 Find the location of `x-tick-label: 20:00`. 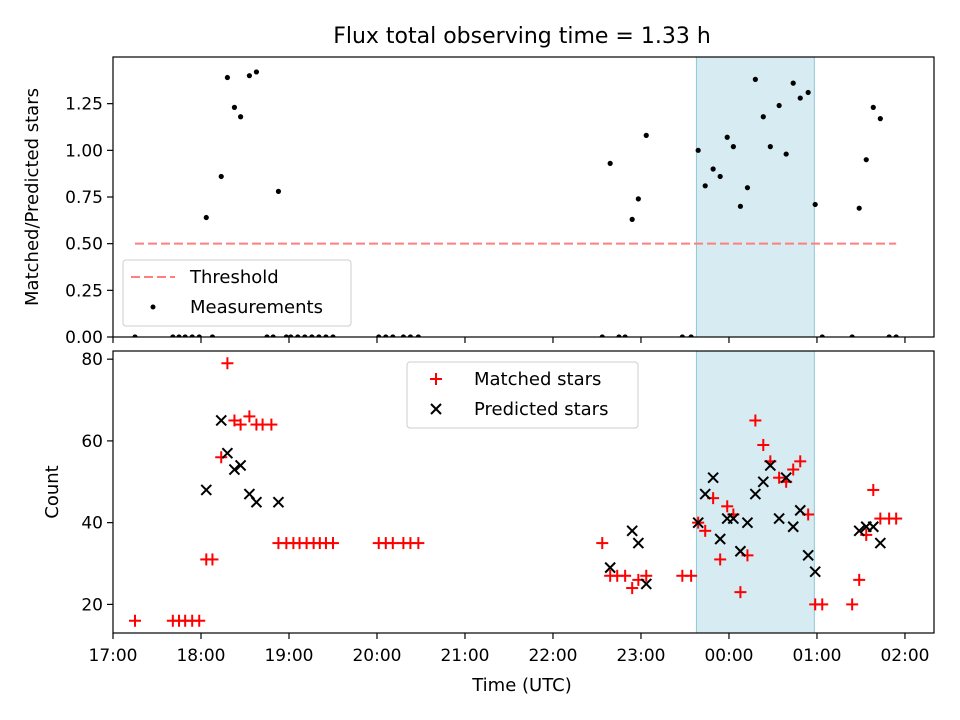

x-tick-label: 20:00 is located at coordinates (376, 656).